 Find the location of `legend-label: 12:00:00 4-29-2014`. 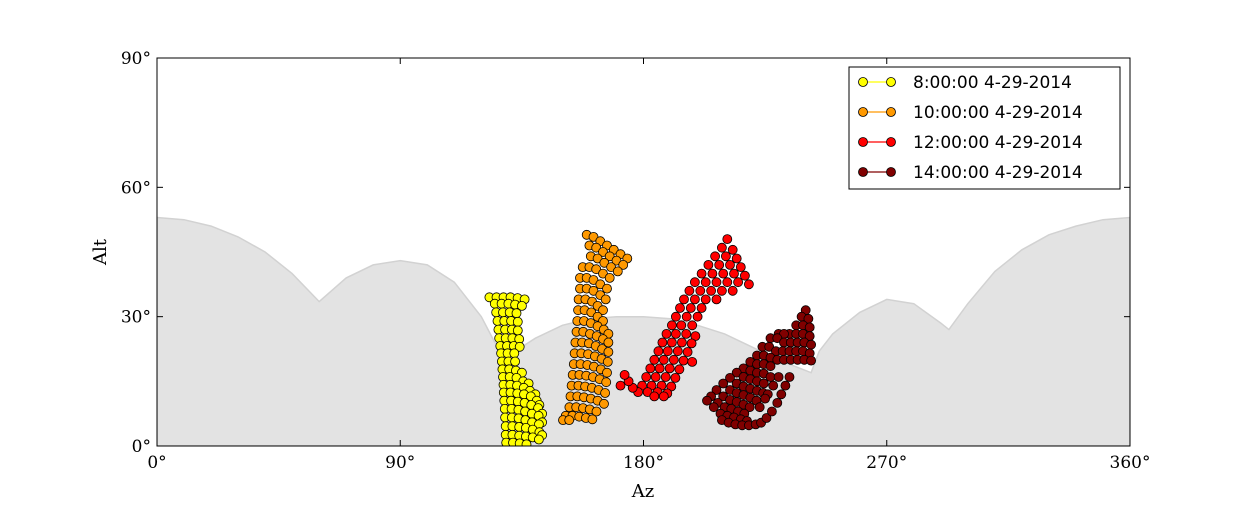

legend-label: 12:00:00 4-29-2014 is located at coordinates (998, 143).